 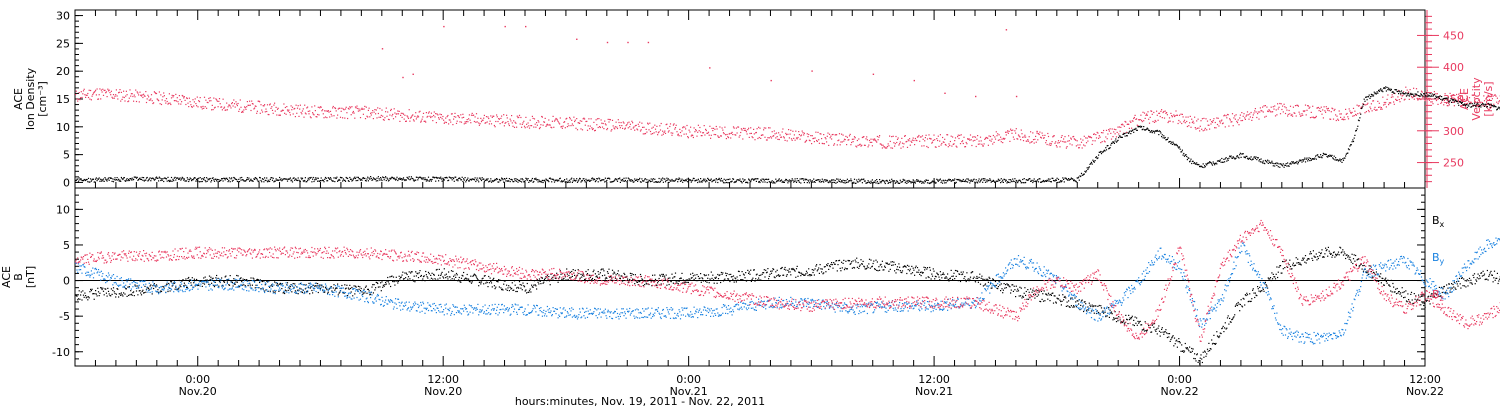 What do you see at coordinates (63, 127) in the screenshot?
I see `density-tick-label: 10` at bounding box center [63, 127].